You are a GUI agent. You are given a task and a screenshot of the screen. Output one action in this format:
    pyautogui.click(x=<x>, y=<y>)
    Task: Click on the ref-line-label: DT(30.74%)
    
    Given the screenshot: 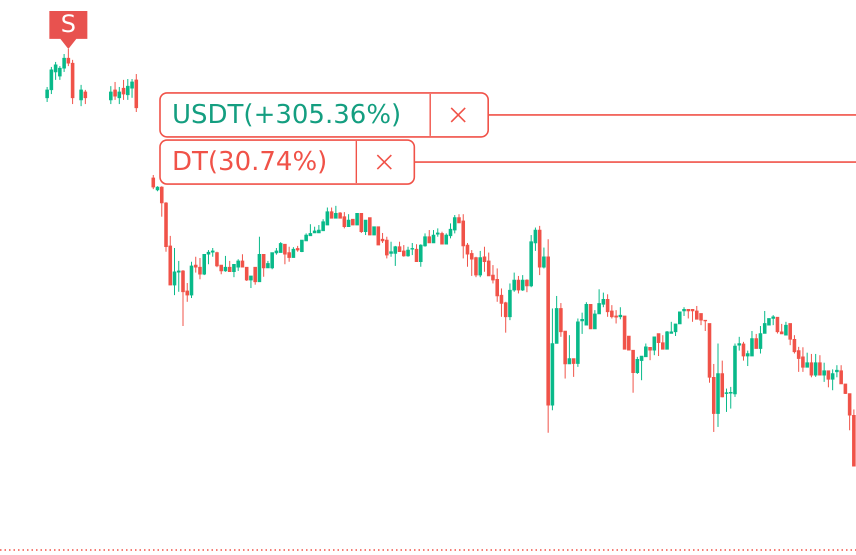 What is the action you would take?
    pyautogui.click(x=250, y=162)
    